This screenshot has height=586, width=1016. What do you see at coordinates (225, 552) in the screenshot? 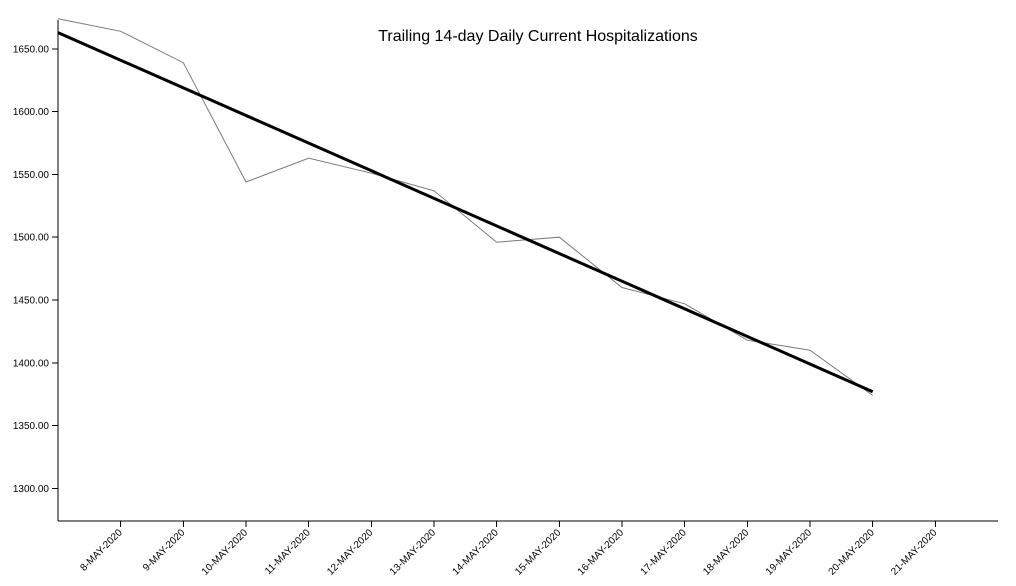
I see `x-tick-label: 10-MAY-2020` at bounding box center [225, 552].